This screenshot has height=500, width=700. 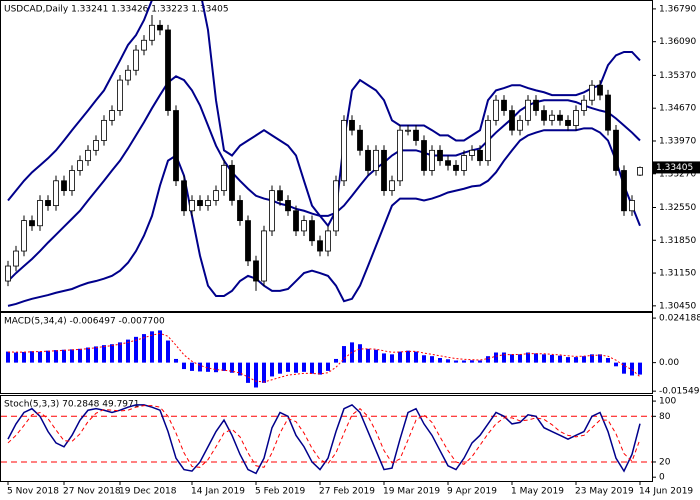 I want to click on y-tick-label: 0.024188, so click(x=679, y=319).